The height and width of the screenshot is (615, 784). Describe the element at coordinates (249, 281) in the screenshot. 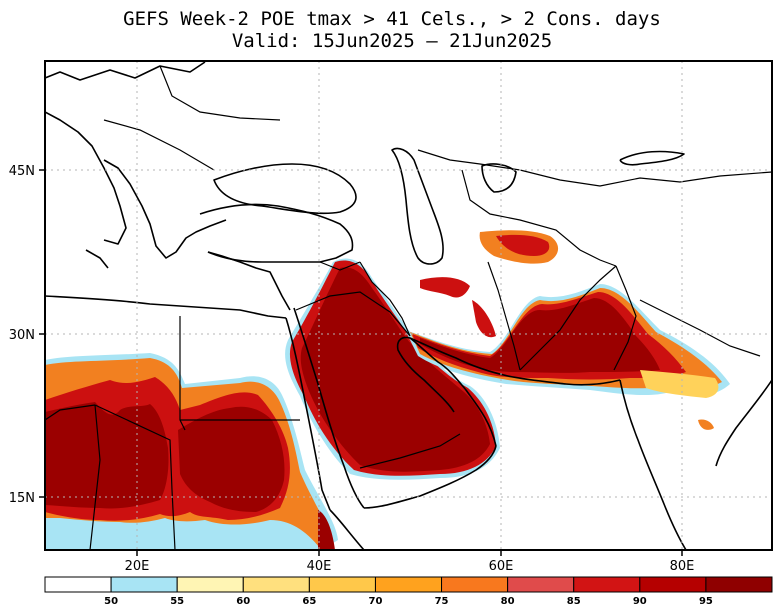

I see `coast-levant` at that location.